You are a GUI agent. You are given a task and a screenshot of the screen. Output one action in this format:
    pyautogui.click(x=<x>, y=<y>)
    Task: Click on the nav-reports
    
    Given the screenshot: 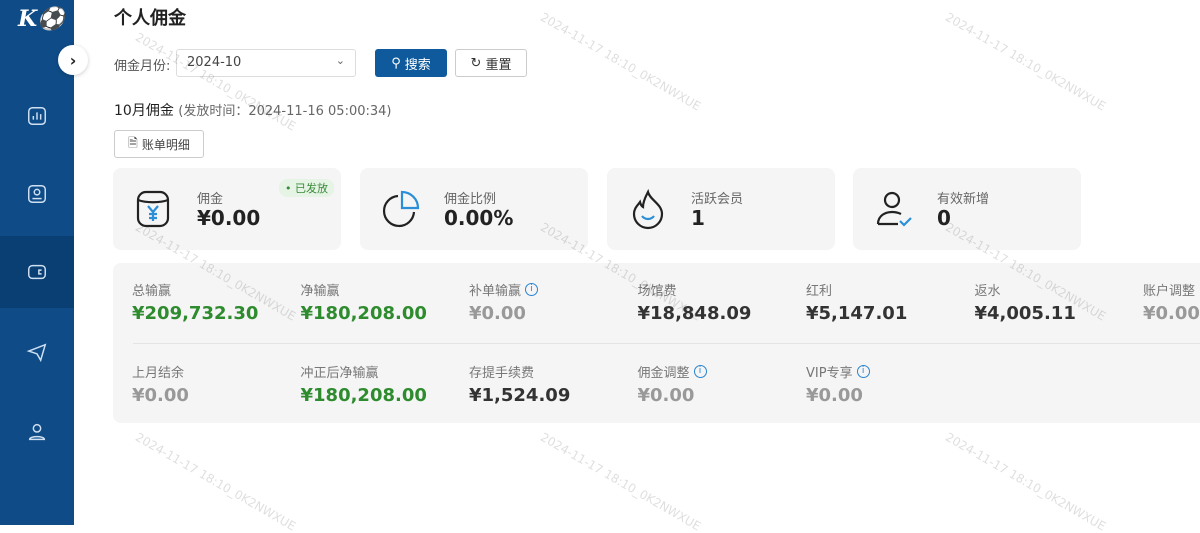 What is the action you would take?
    pyautogui.click(x=37, y=116)
    